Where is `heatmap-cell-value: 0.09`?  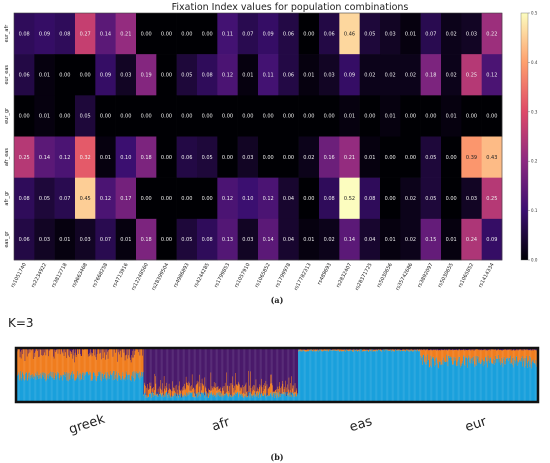 heatmap-cell-value: 0.09 is located at coordinates (268, 34).